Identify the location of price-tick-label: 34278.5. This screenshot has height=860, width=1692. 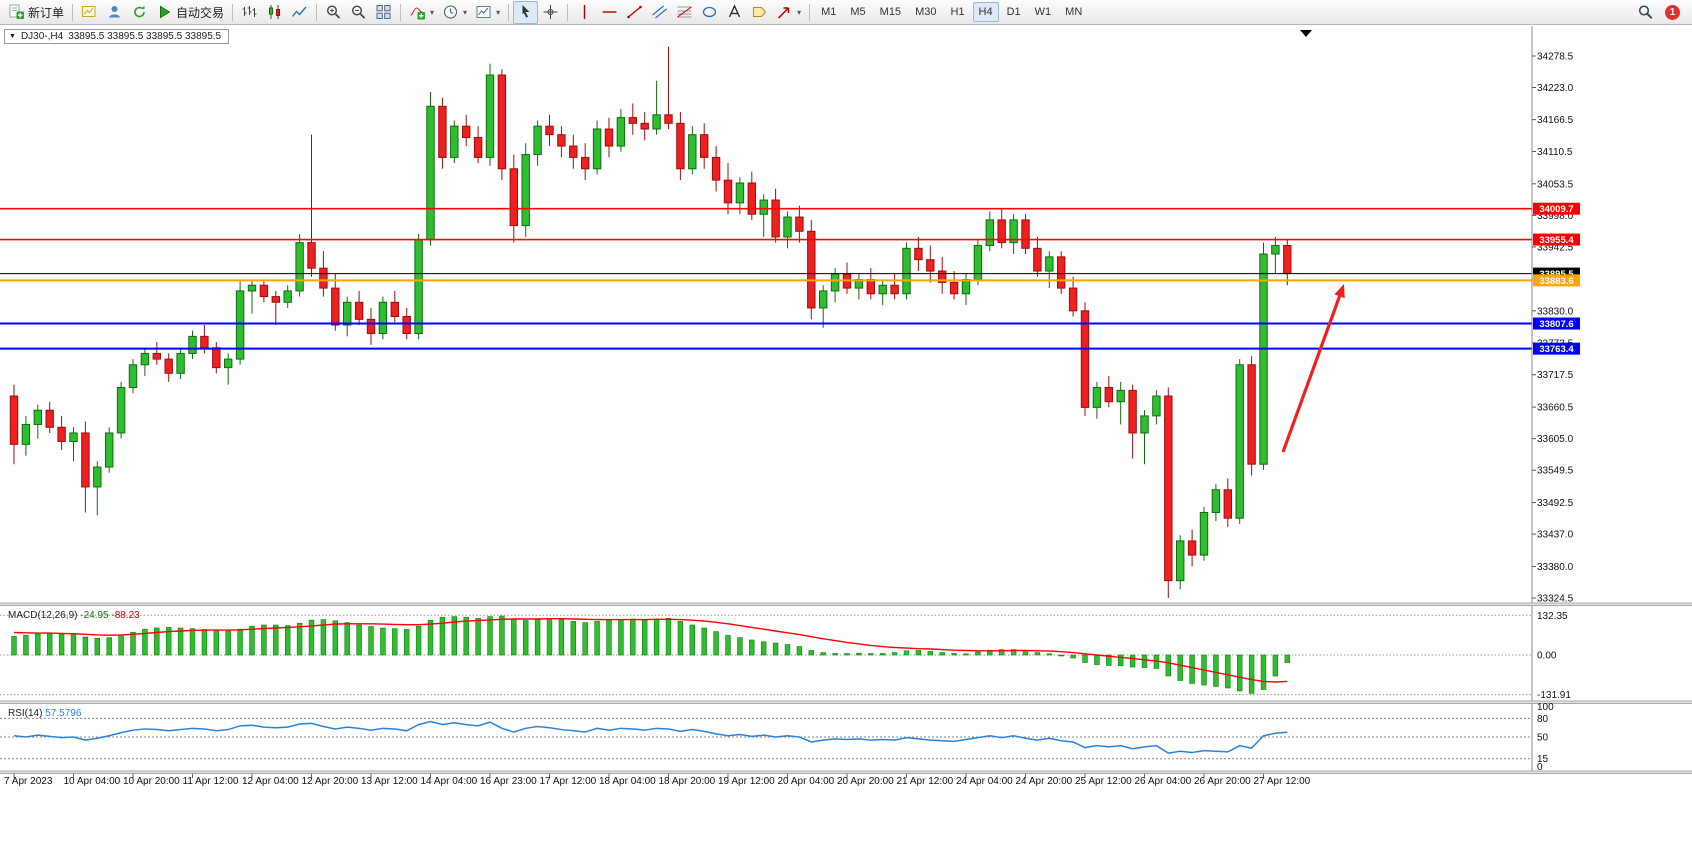
(1555, 57).